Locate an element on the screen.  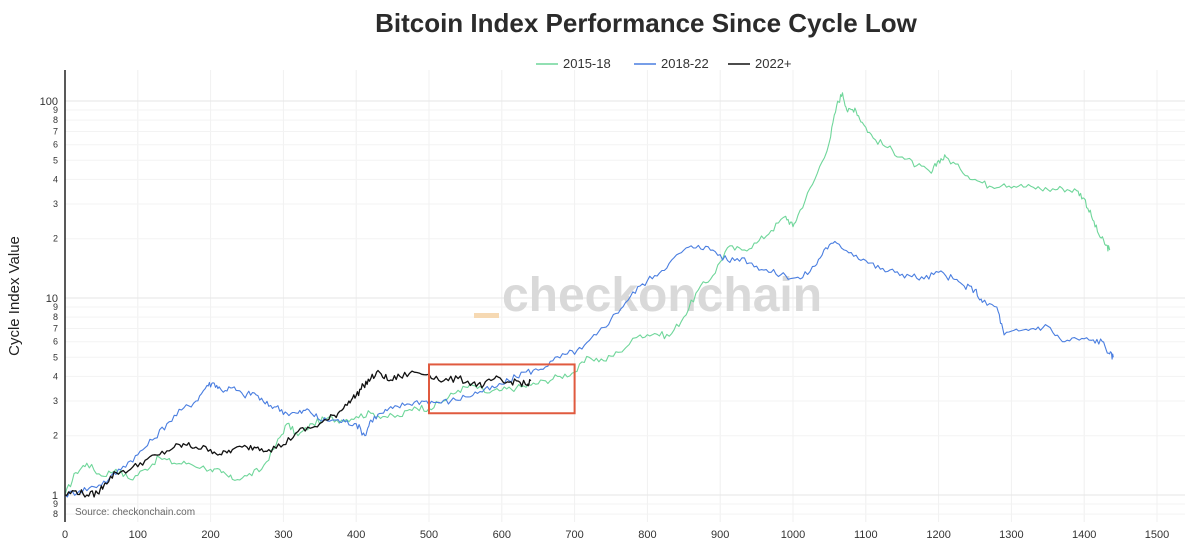
y-tick-label-minor-6: 6 is located at coordinates (55, 342).